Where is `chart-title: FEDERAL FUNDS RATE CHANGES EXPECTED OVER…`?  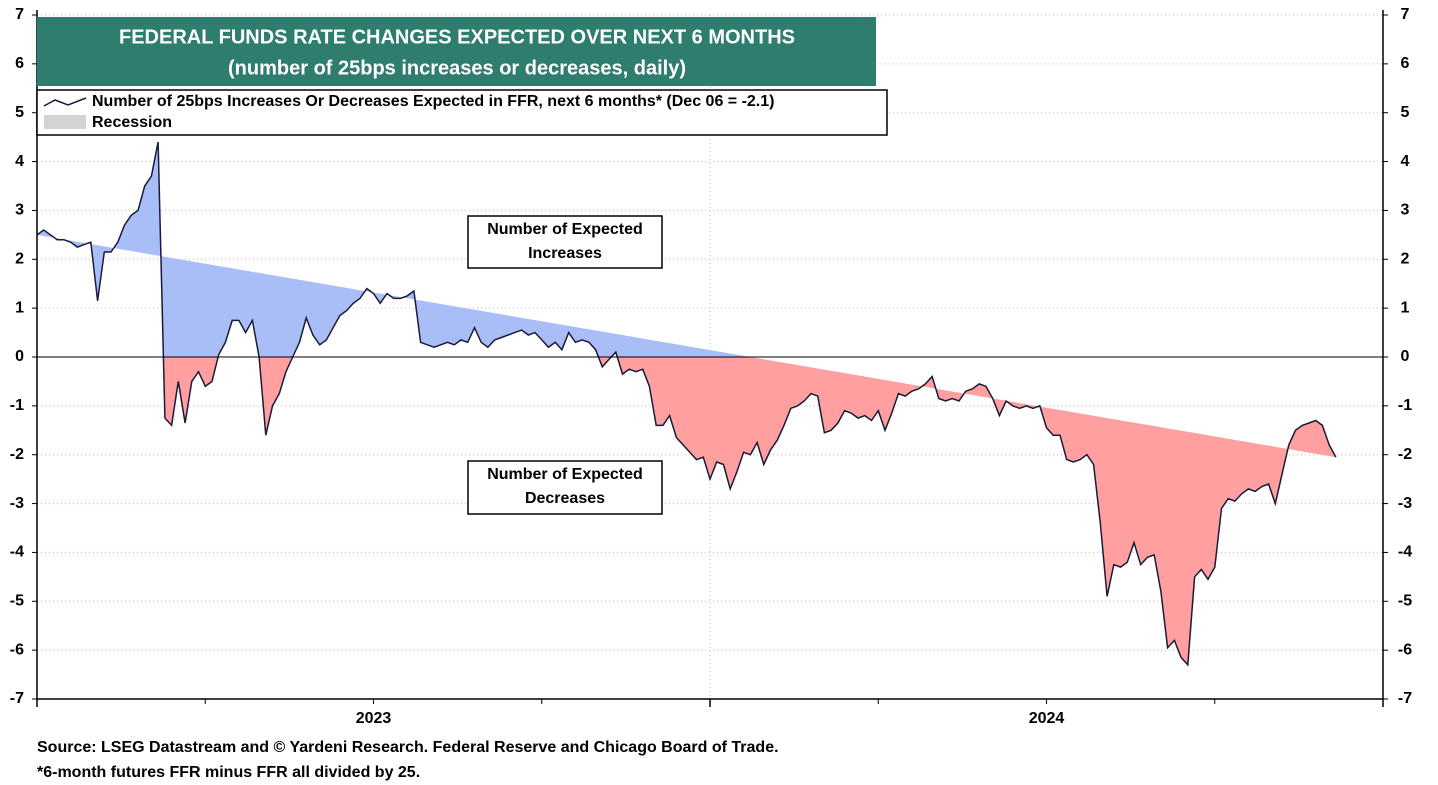 chart-title: FEDERAL FUNDS RATE CHANGES EXPECTED OVER… is located at coordinates (457, 37).